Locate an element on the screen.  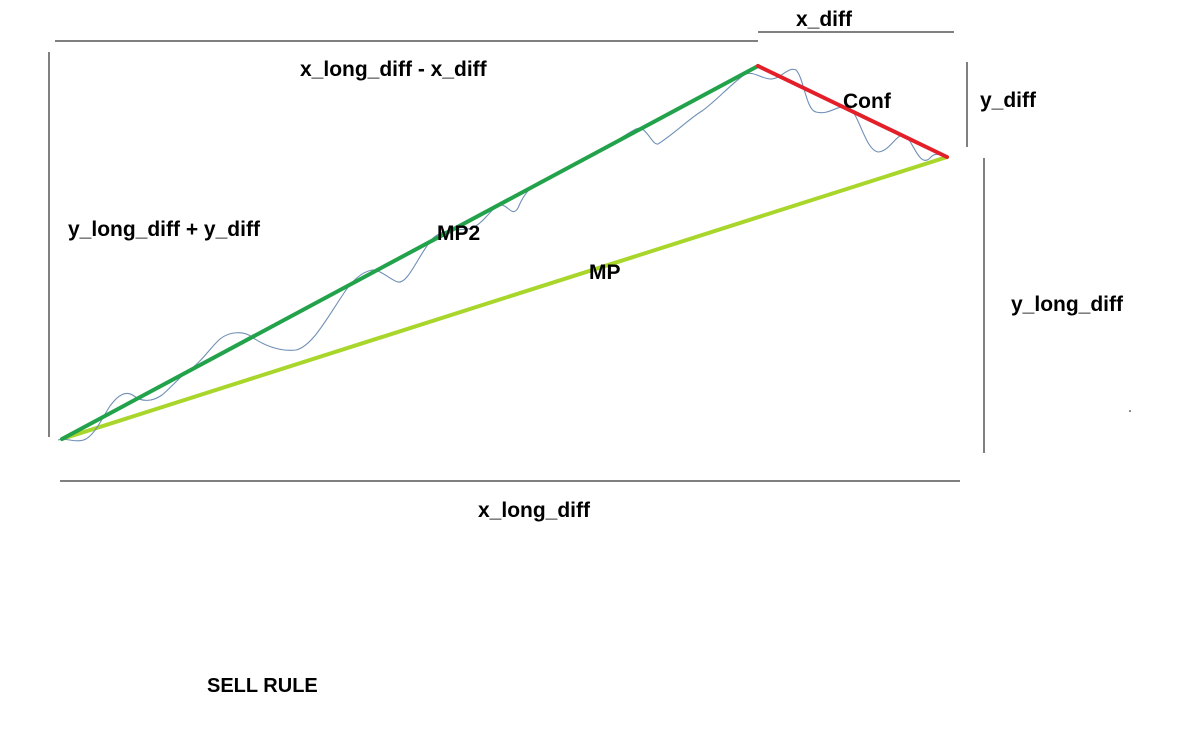
sell-rule-label: SELL RULE is located at coordinates (262, 686).